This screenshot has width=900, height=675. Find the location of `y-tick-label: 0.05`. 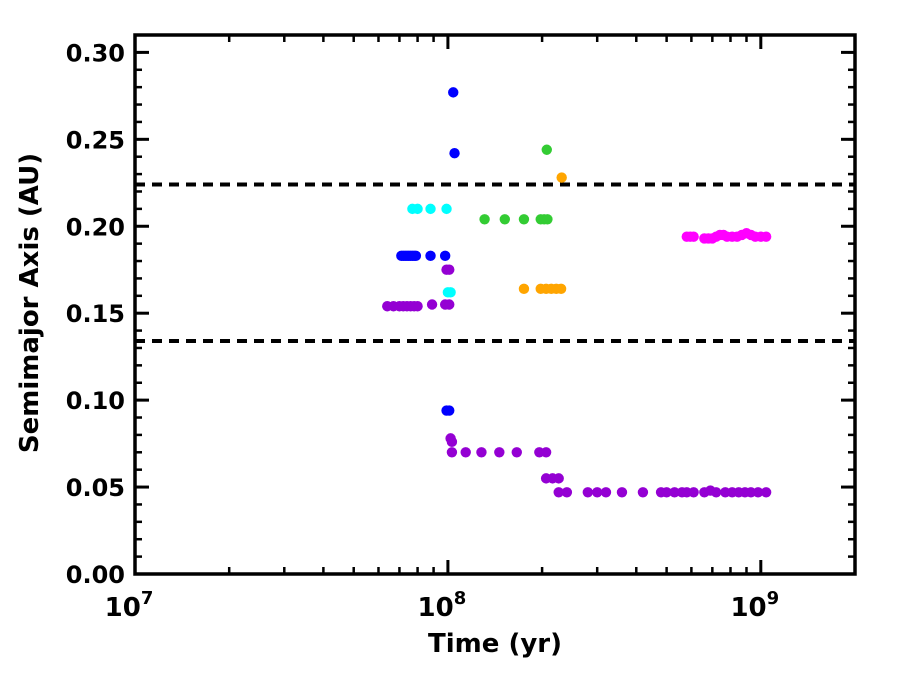

y-tick-label: 0.05 is located at coordinates (95, 488).